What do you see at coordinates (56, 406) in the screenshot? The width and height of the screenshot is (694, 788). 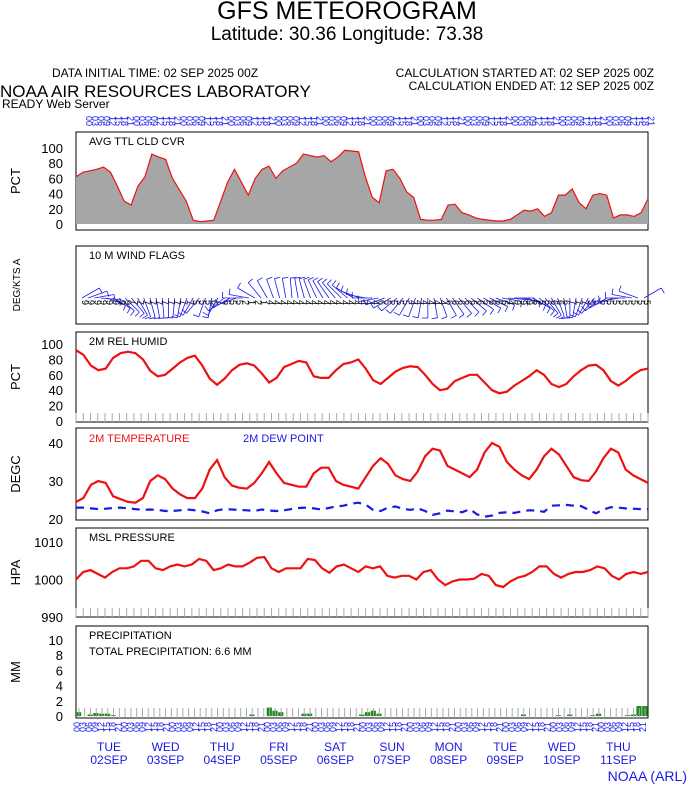 I see `ytick-label-2-20: 20` at bounding box center [56, 406].